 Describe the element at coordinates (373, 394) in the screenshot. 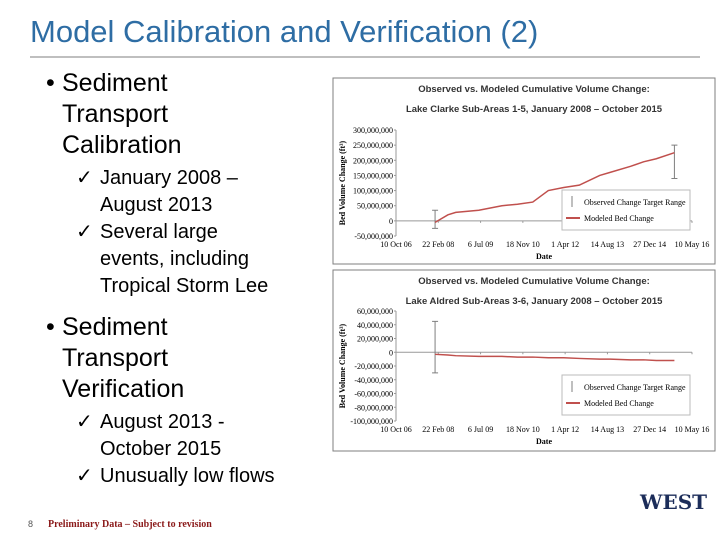

I see `y-tick-label: -60,000,000` at that location.